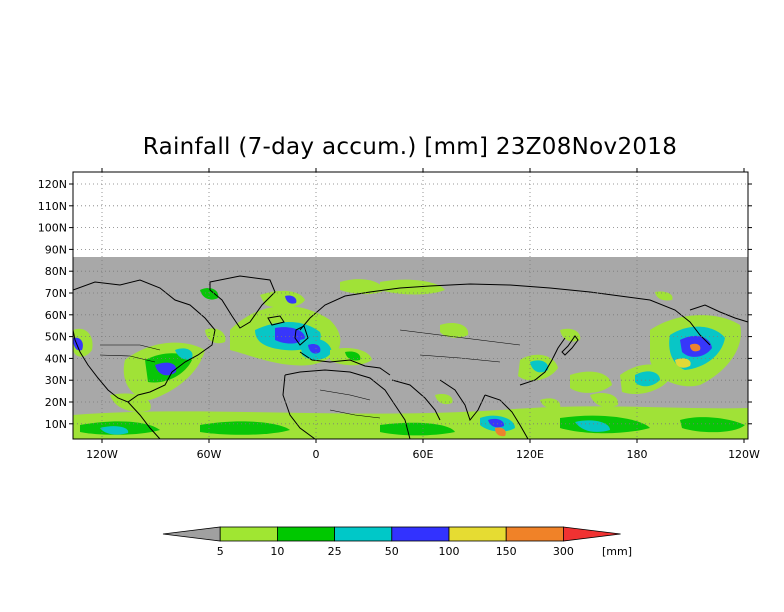 The height and width of the screenshot is (612, 784). Describe the element at coordinates (56, 380) in the screenshot. I see `lat-label: 30N` at that location.